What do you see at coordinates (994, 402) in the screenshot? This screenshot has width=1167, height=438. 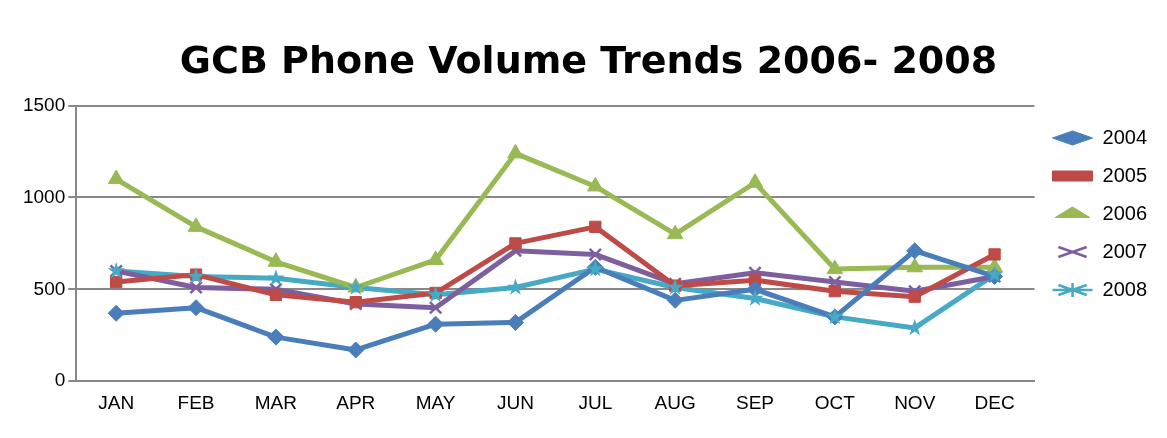 I see `x-tick-label: DEC` at bounding box center [994, 402].